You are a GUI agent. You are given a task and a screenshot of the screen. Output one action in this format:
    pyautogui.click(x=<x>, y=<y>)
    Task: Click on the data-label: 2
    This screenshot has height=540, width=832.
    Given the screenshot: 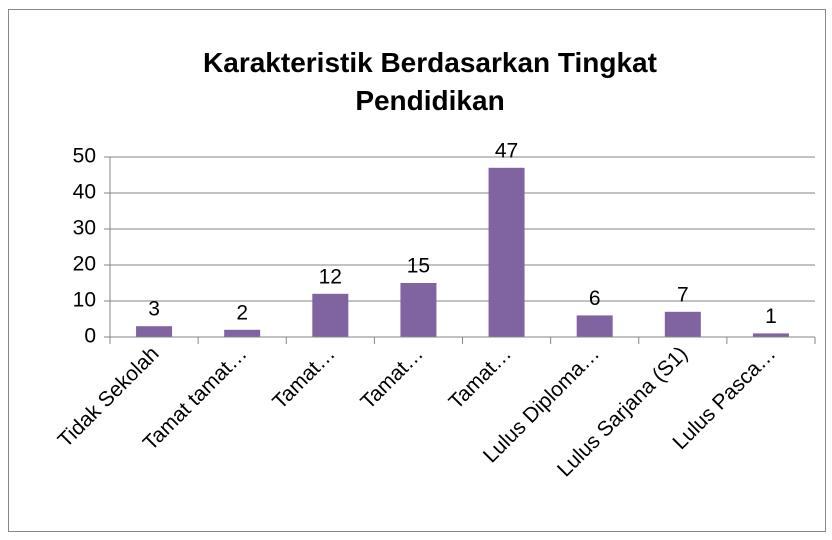 What is the action you would take?
    pyautogui.click(x=242, y=312)
    